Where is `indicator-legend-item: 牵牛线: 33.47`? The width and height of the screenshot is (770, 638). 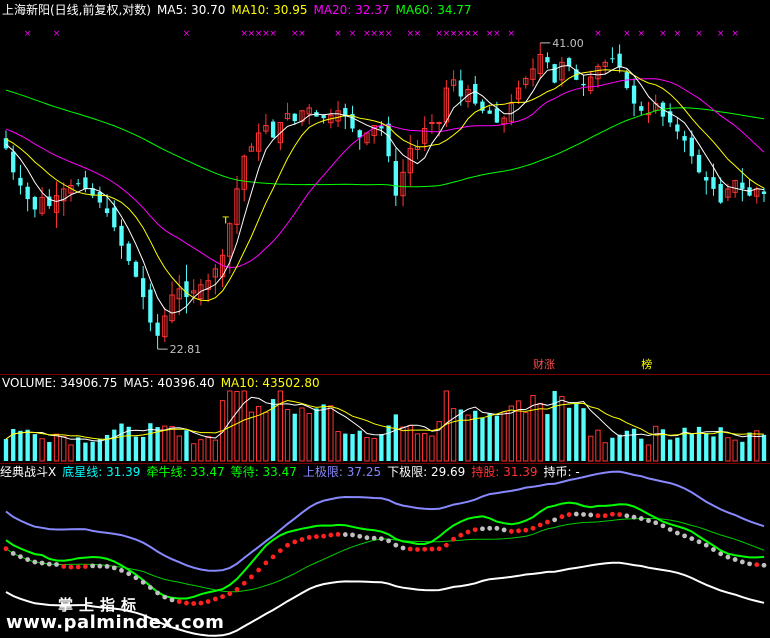
indicator-legend-item: 牵牛线: 33.47 is located at coordinates (185, 472).